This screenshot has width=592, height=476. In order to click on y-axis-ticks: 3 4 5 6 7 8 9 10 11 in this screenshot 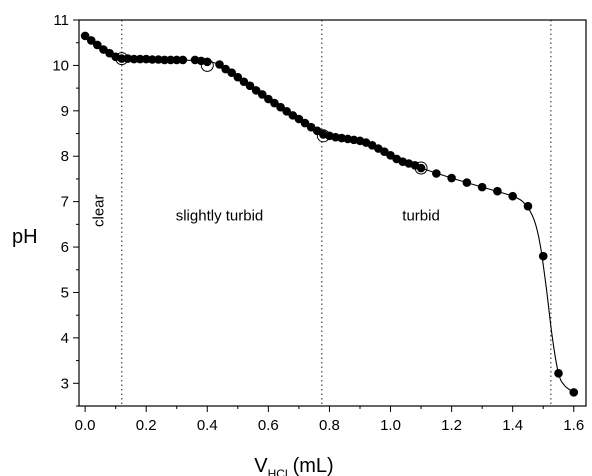, I will do `click(65, 209)`.